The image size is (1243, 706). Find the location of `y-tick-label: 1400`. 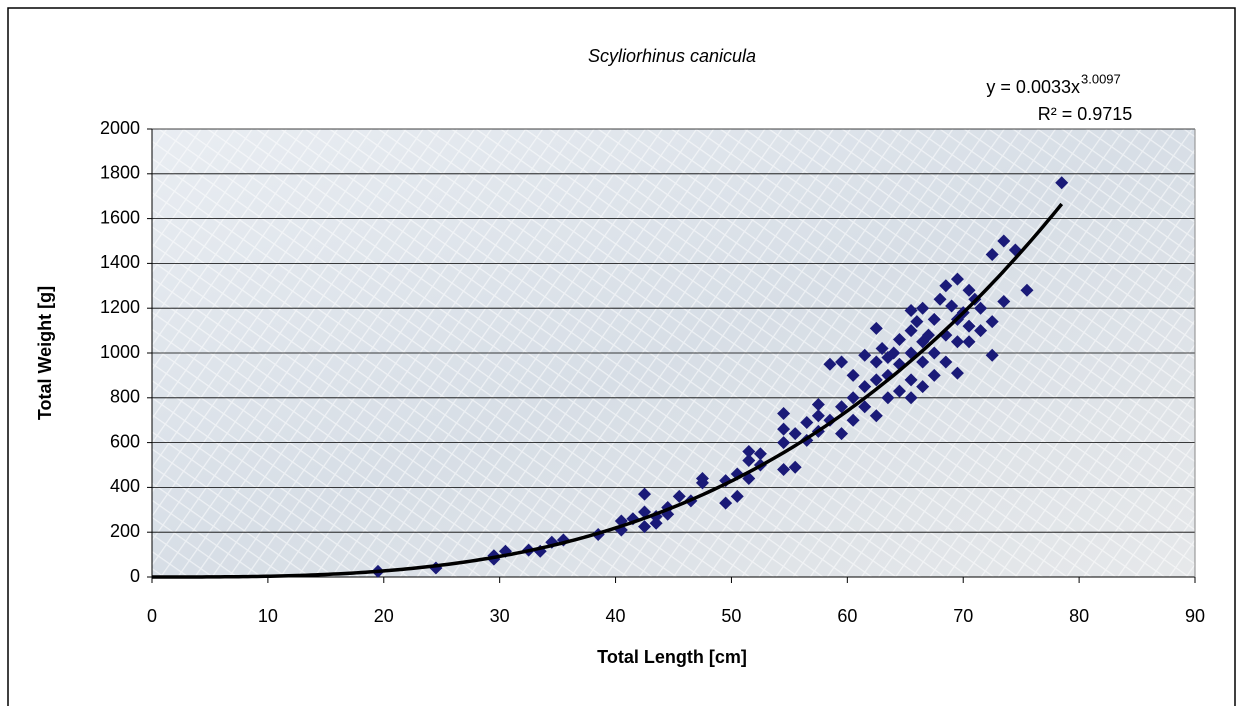

y-tick-label: 1400 is located at coordinates (120, 262).